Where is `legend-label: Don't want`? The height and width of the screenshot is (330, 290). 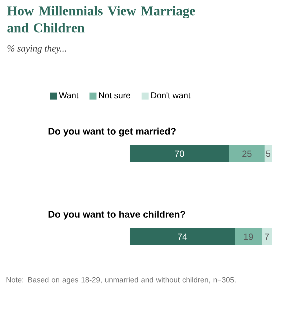
legend-label: Don't want is located at coordinates (171, 95).